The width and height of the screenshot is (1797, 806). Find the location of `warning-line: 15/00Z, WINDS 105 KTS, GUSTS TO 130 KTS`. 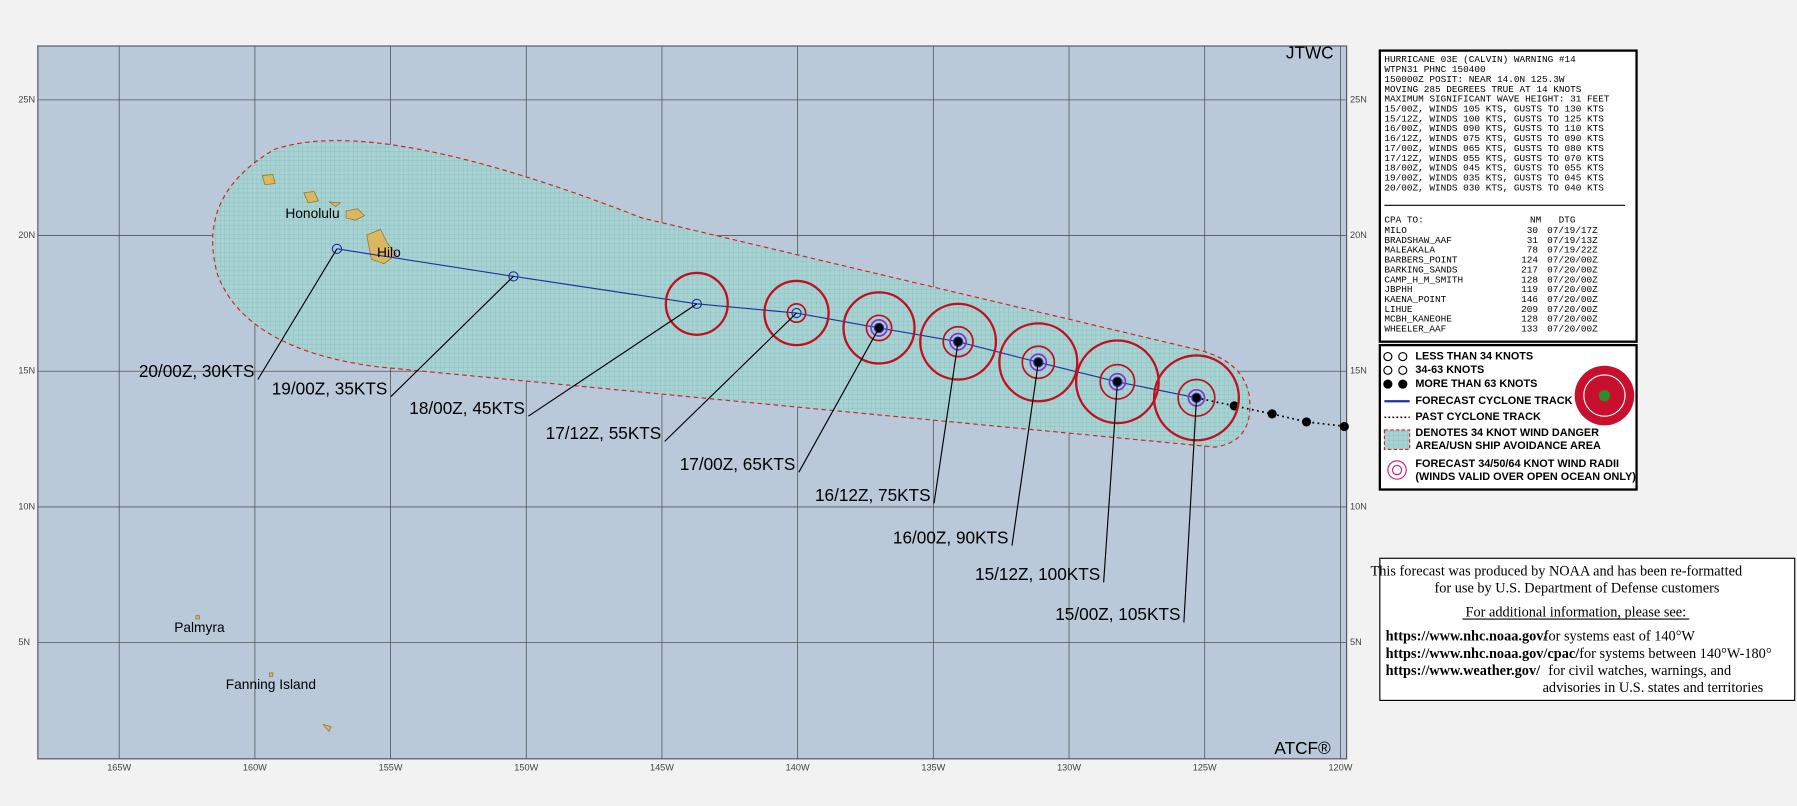

warning-line: 15/00Z, WINDS 105 KTS, GUSTS TO 130 KTS is located at coordinates (1494, 109).